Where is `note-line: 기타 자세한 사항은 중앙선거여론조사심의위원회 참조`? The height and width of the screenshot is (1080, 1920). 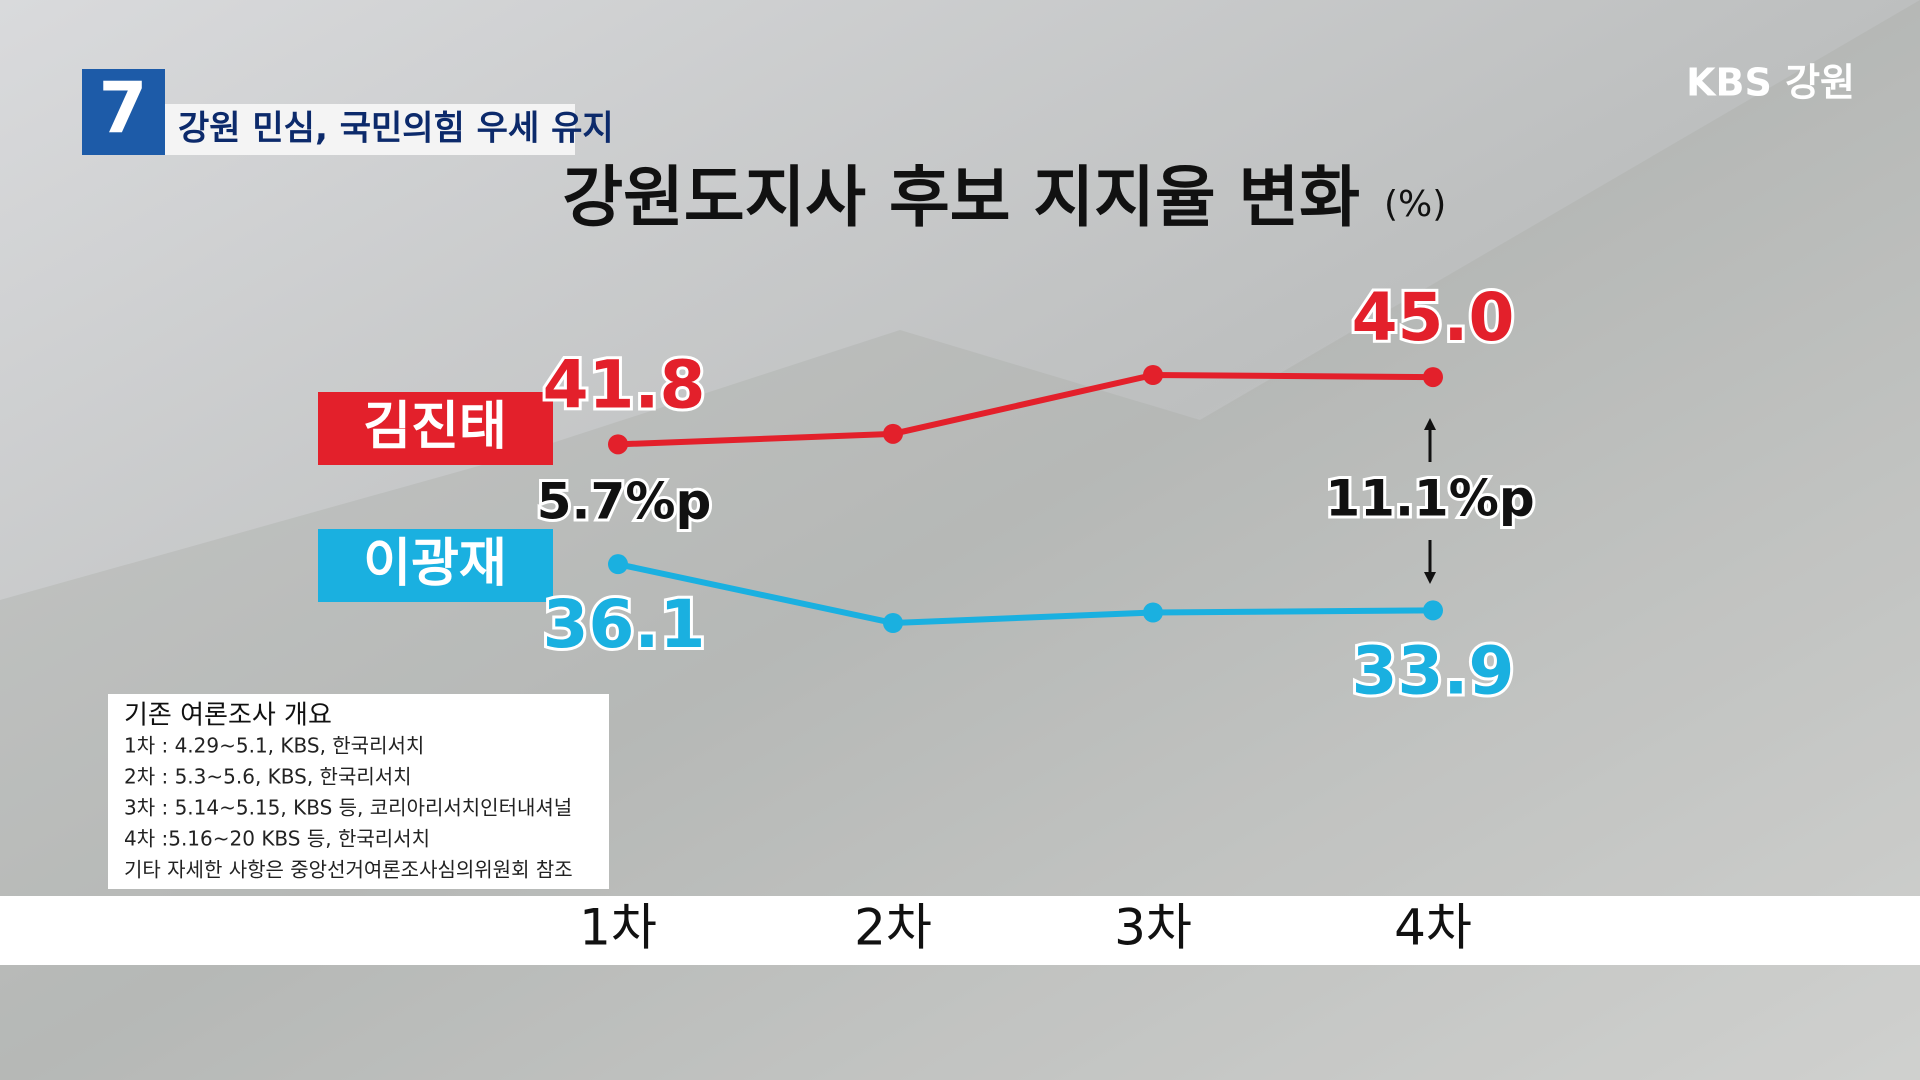
note-line: 기타 자세한 사항은 중앙선거여론조사심의위원회 참조 is located at coordinates (348, 870).